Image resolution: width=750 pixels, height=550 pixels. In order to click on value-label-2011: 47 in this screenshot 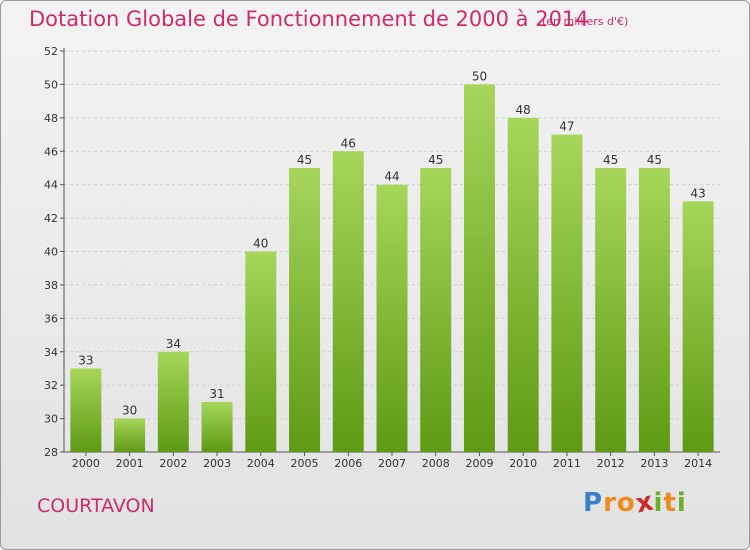, I will do `click(566, 127)`.